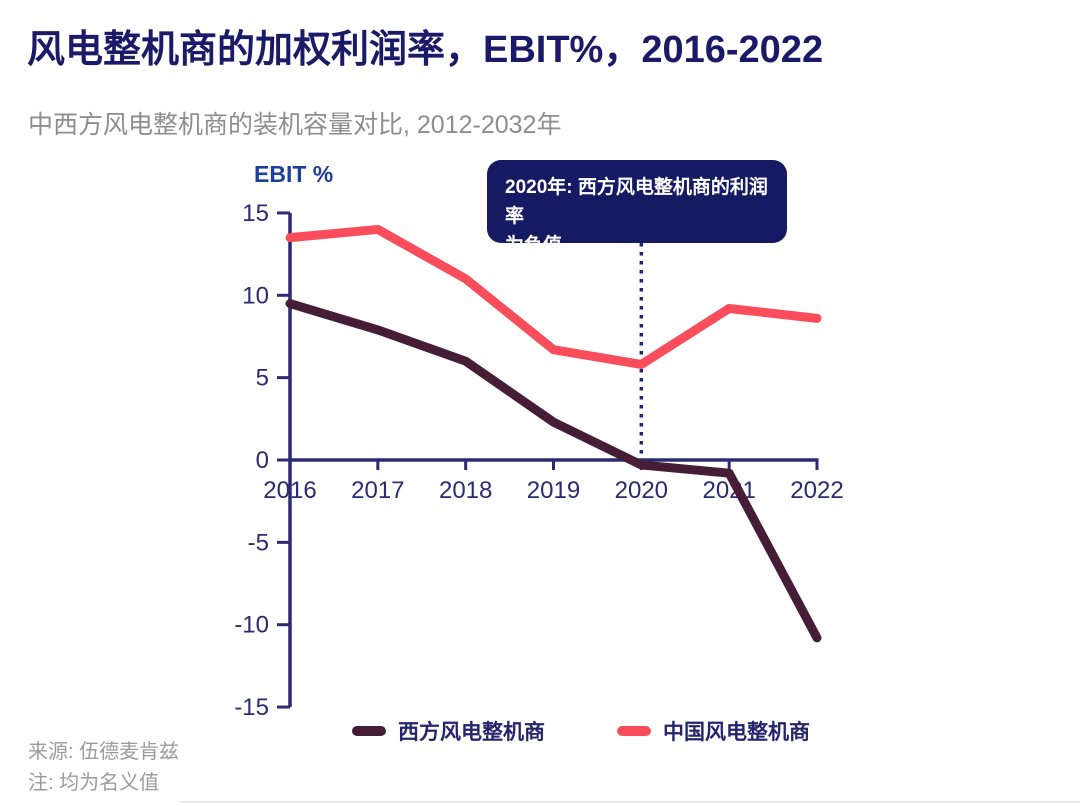 The image size is (1080, 807). Describe the element at coordinates (816, 490) in the screenshot. I see `x-tick-label: 2022` at that location.